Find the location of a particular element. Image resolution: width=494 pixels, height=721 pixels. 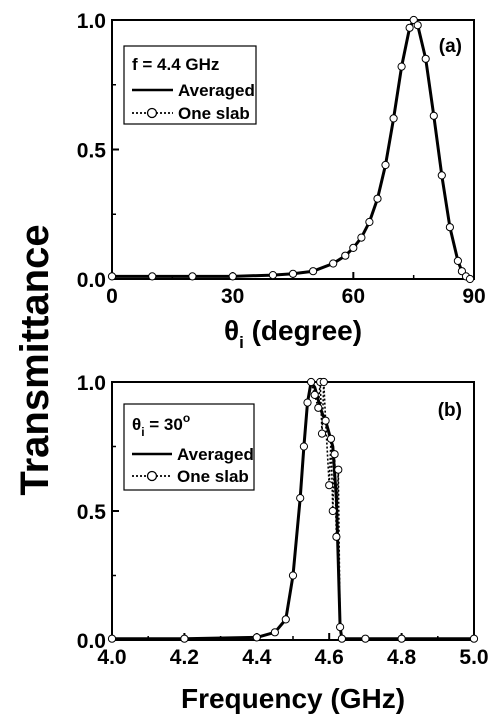

y-tick-label-b-0: 0.0 is located at coordinates (91, 641).